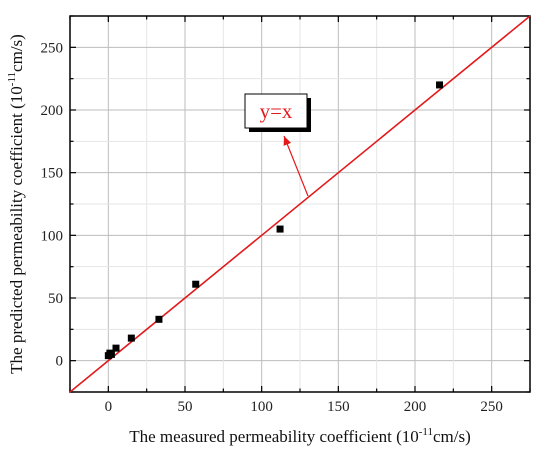  I want to click on x-tick-label: 250, so click(491, 407).